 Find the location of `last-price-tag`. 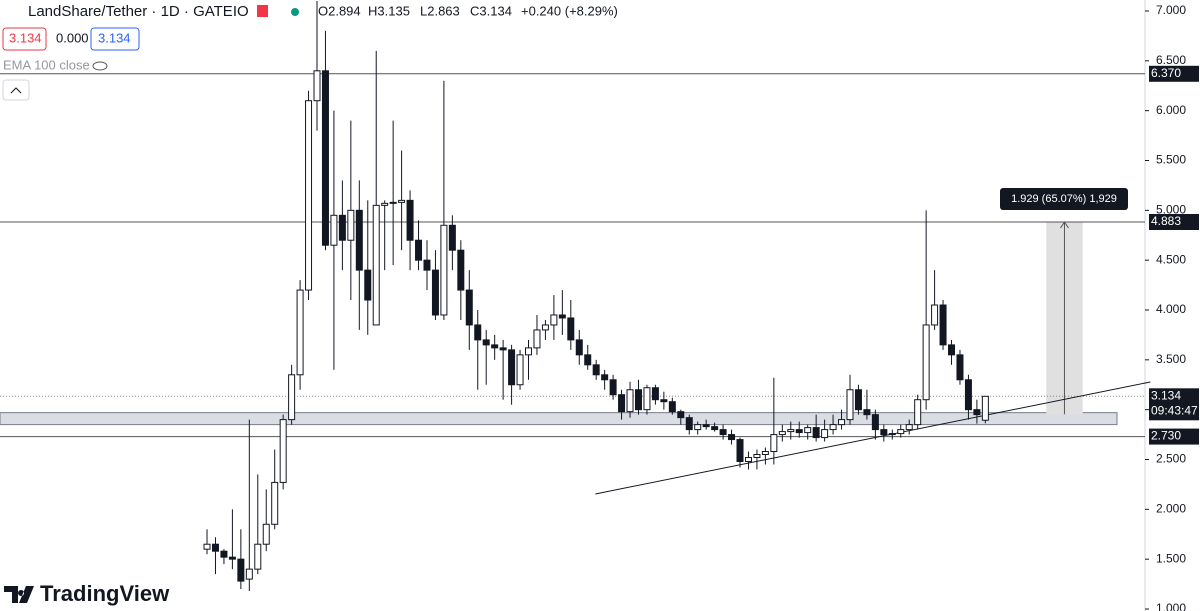

last-price-tag is located at coordinates (1174, 404).